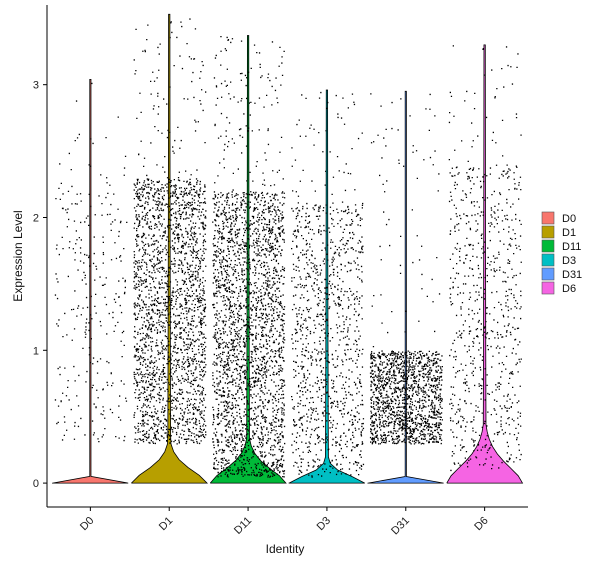  Describe the element at coordinates (548, 288) in the screenshot. I see `legend-swatch-d6` at that location.